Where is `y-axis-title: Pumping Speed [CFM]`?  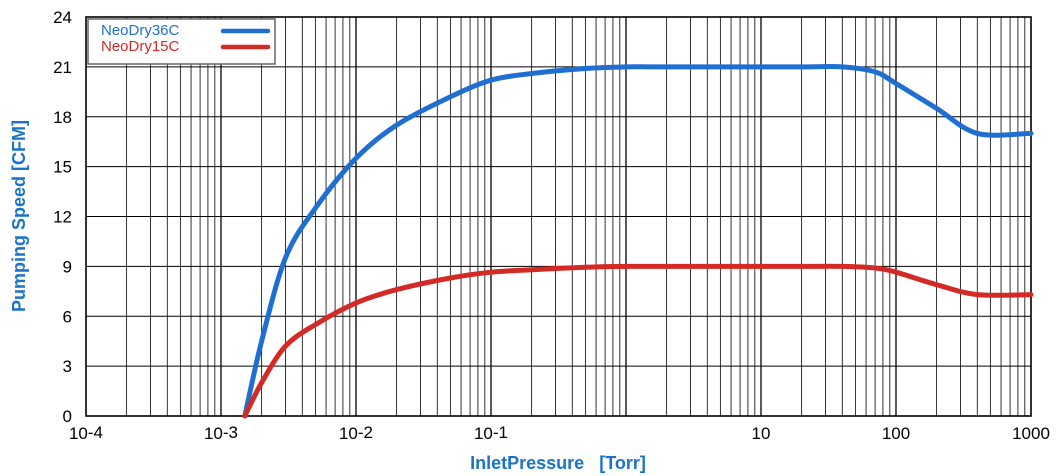
y-axis-title: Pumping Speed [CFM] is located at coordinates (19, 216).